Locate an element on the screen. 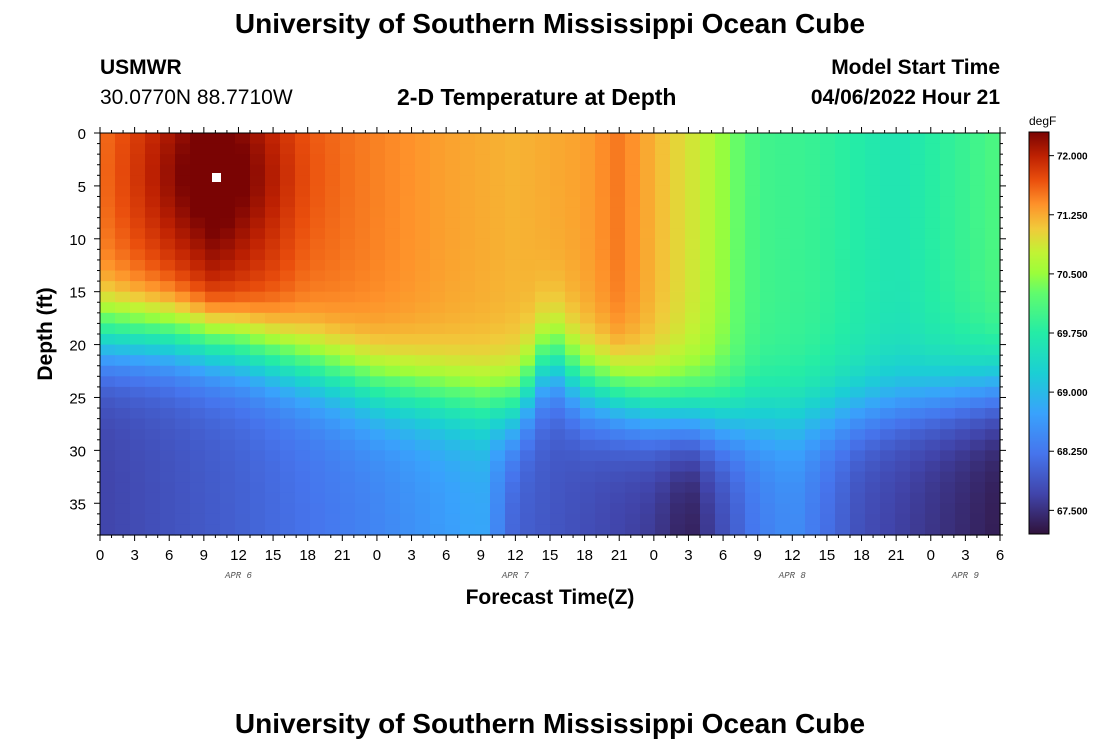 This screenshot has width=1100, height=750. y-axis-label: Depth (ft) is located at coordinates (45, 333).